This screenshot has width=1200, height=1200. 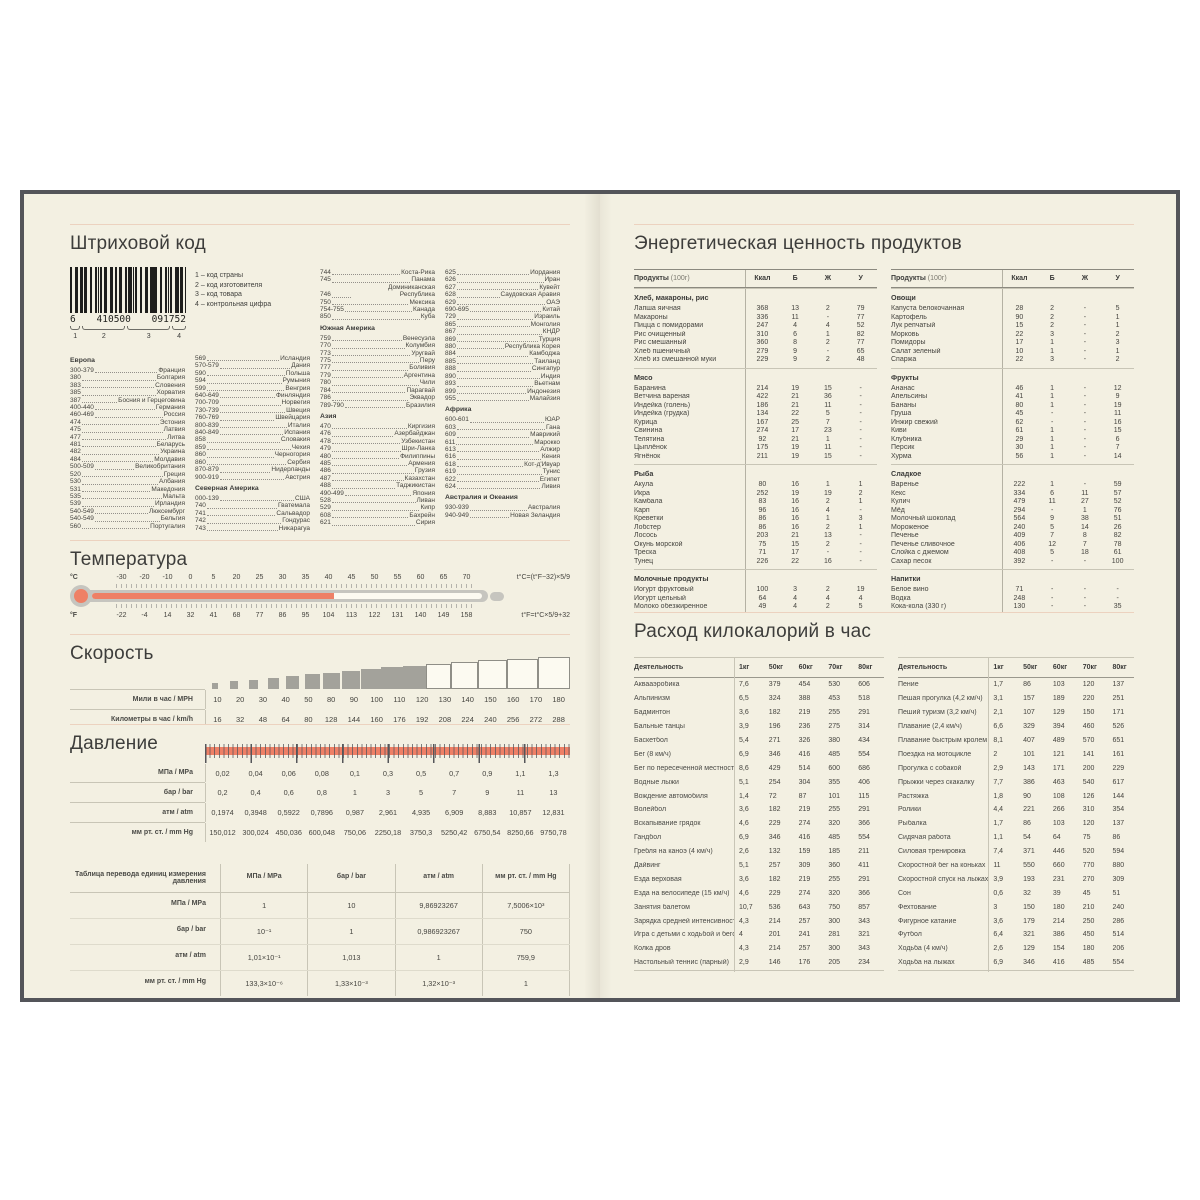 I want to click on pressure-ruler-coarse-ticks, so click(x=387, y=753).